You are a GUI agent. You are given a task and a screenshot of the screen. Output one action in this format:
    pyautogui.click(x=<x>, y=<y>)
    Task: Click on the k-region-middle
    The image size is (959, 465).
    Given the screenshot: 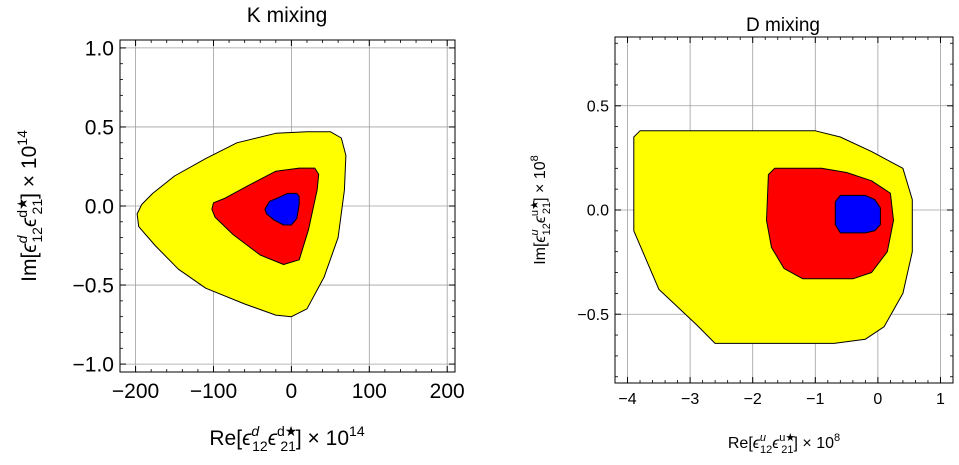 What is the action you would take?
    pyautogui.click(x=265, y=216)
    